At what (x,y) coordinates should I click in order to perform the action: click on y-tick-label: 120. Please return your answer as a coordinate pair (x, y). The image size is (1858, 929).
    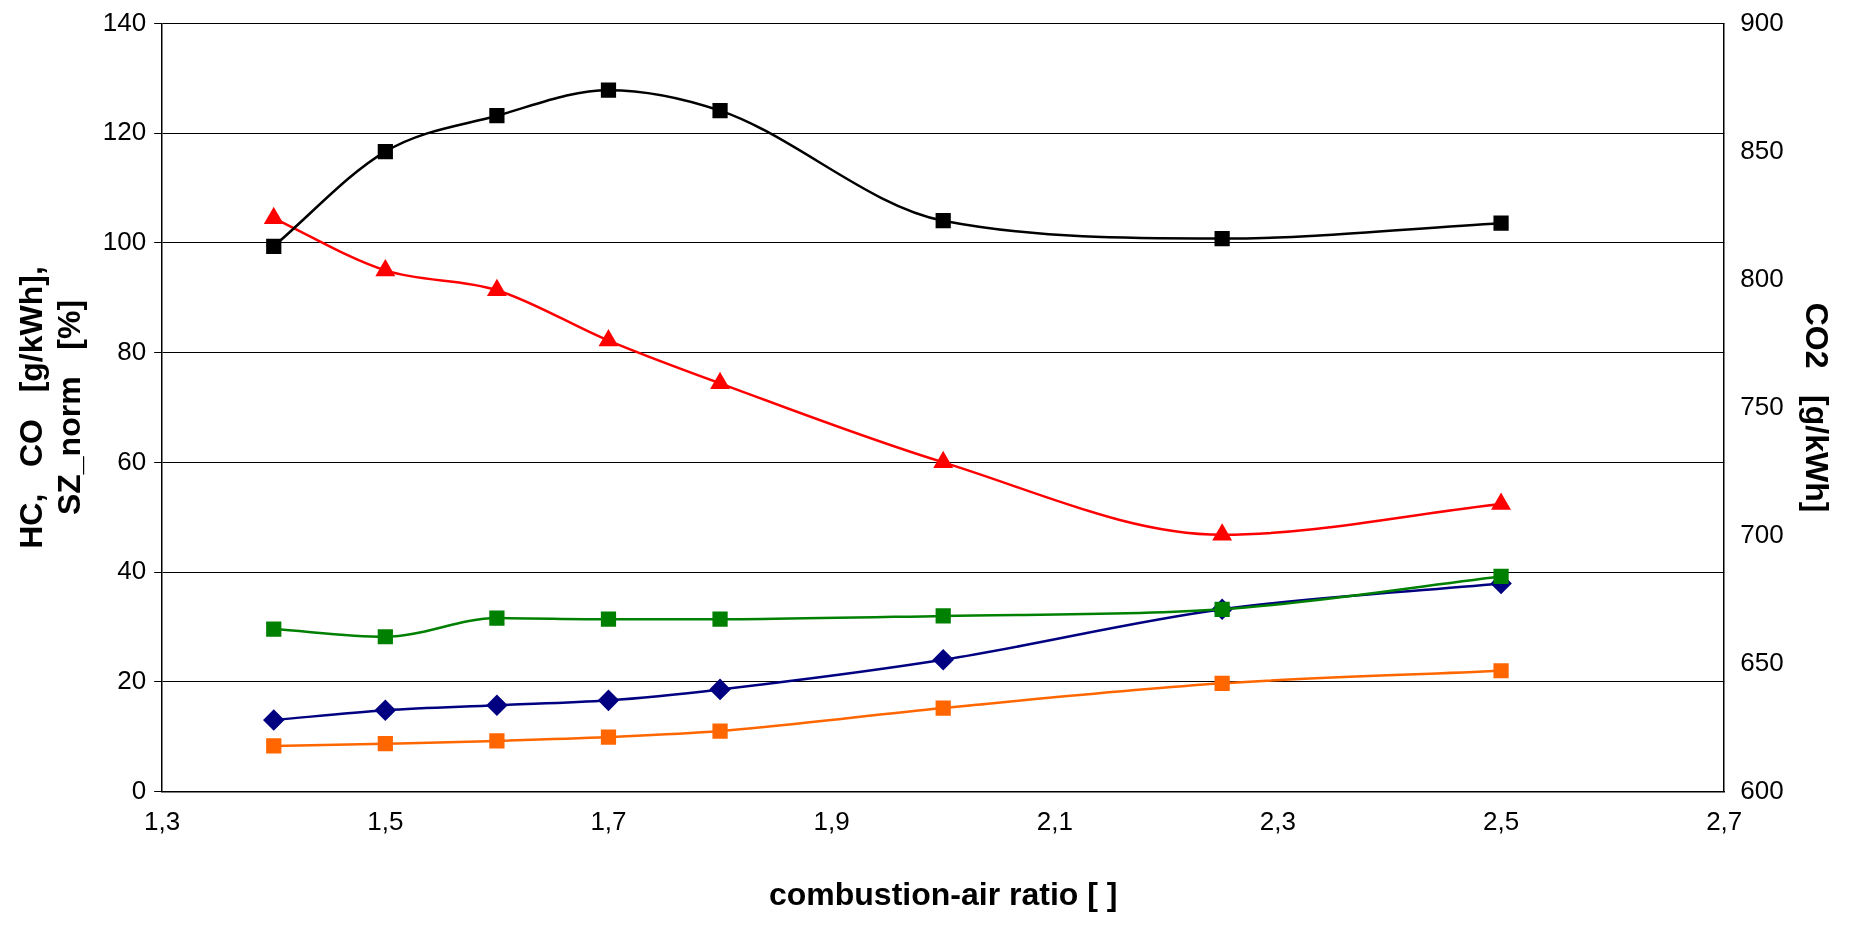
    Looking at the image, I should click on (124, 131).